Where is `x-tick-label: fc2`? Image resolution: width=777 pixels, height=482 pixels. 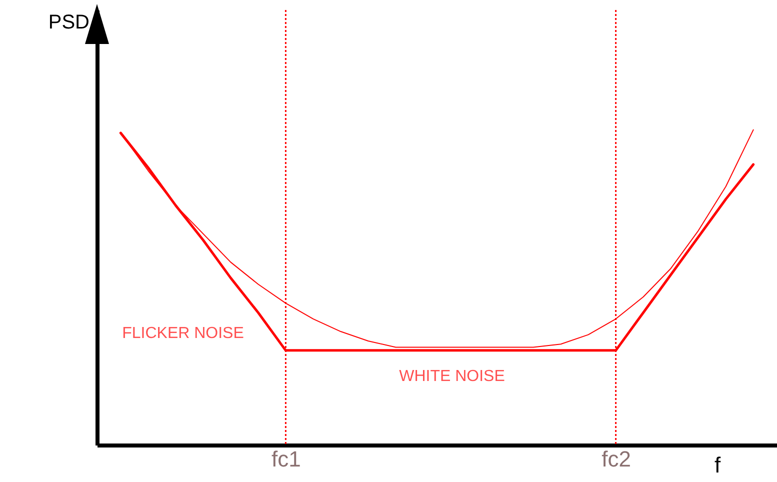 x-tick-label: fc2 is located at coordinates (616, 459).